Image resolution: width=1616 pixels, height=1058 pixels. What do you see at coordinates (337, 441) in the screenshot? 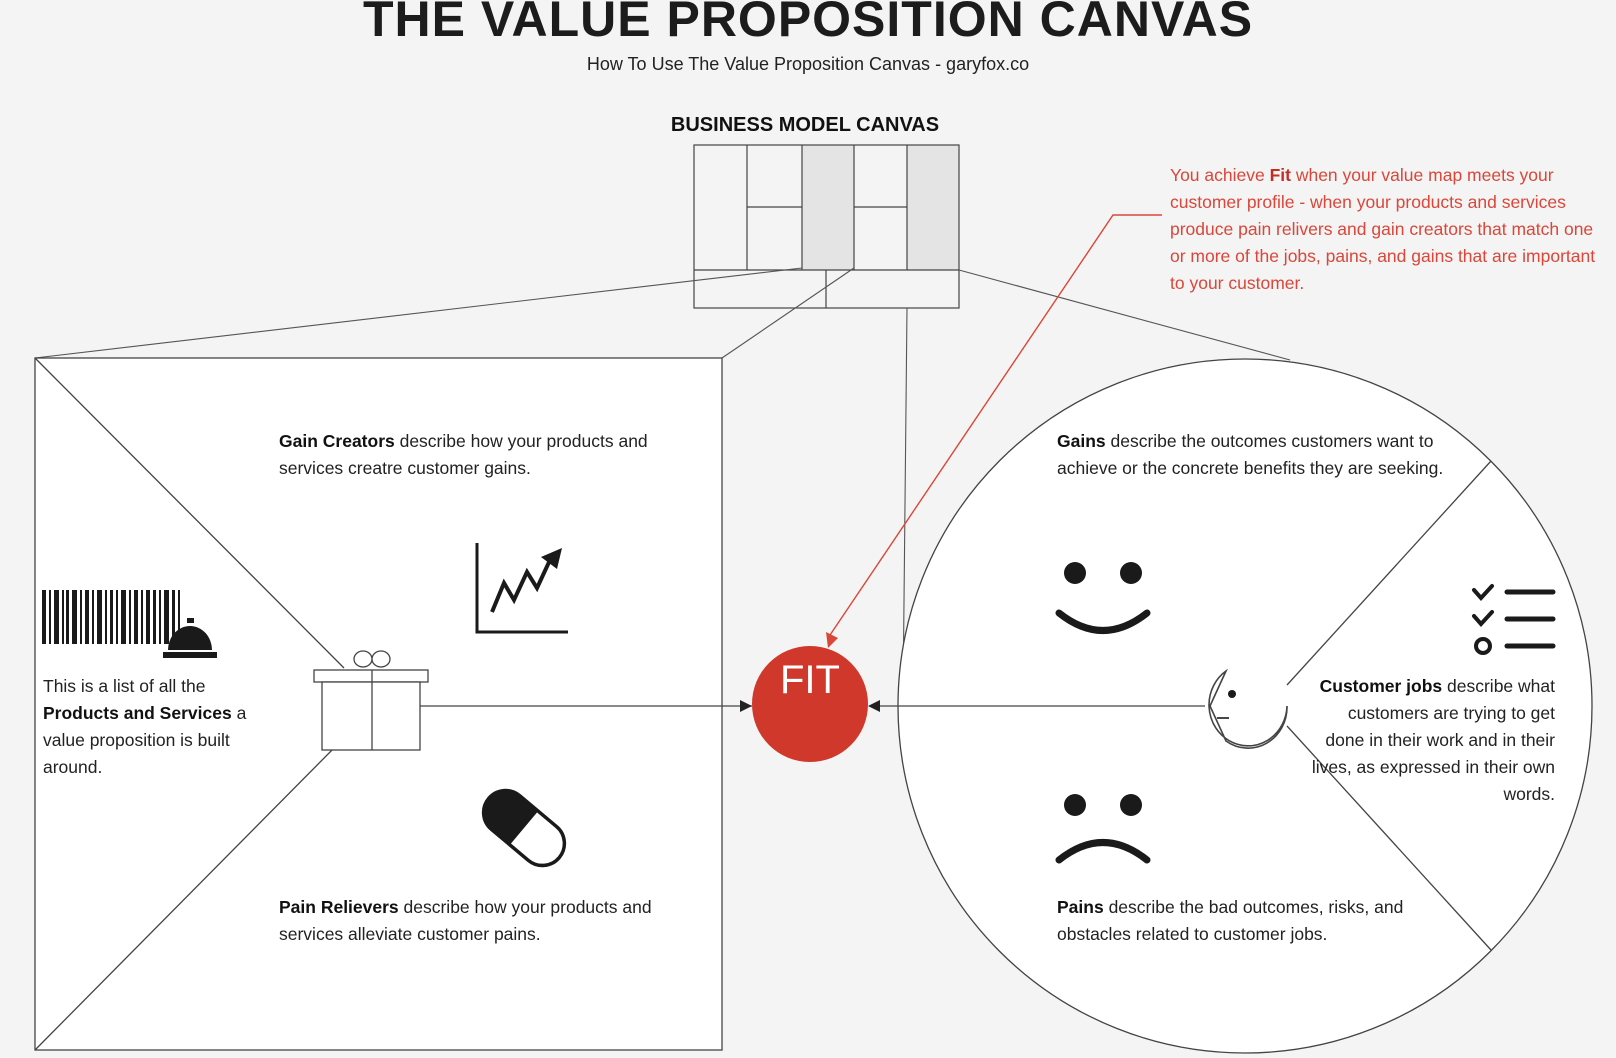
I see `gain-creators-term: Gain Creators` at bounding box center [337, 441].